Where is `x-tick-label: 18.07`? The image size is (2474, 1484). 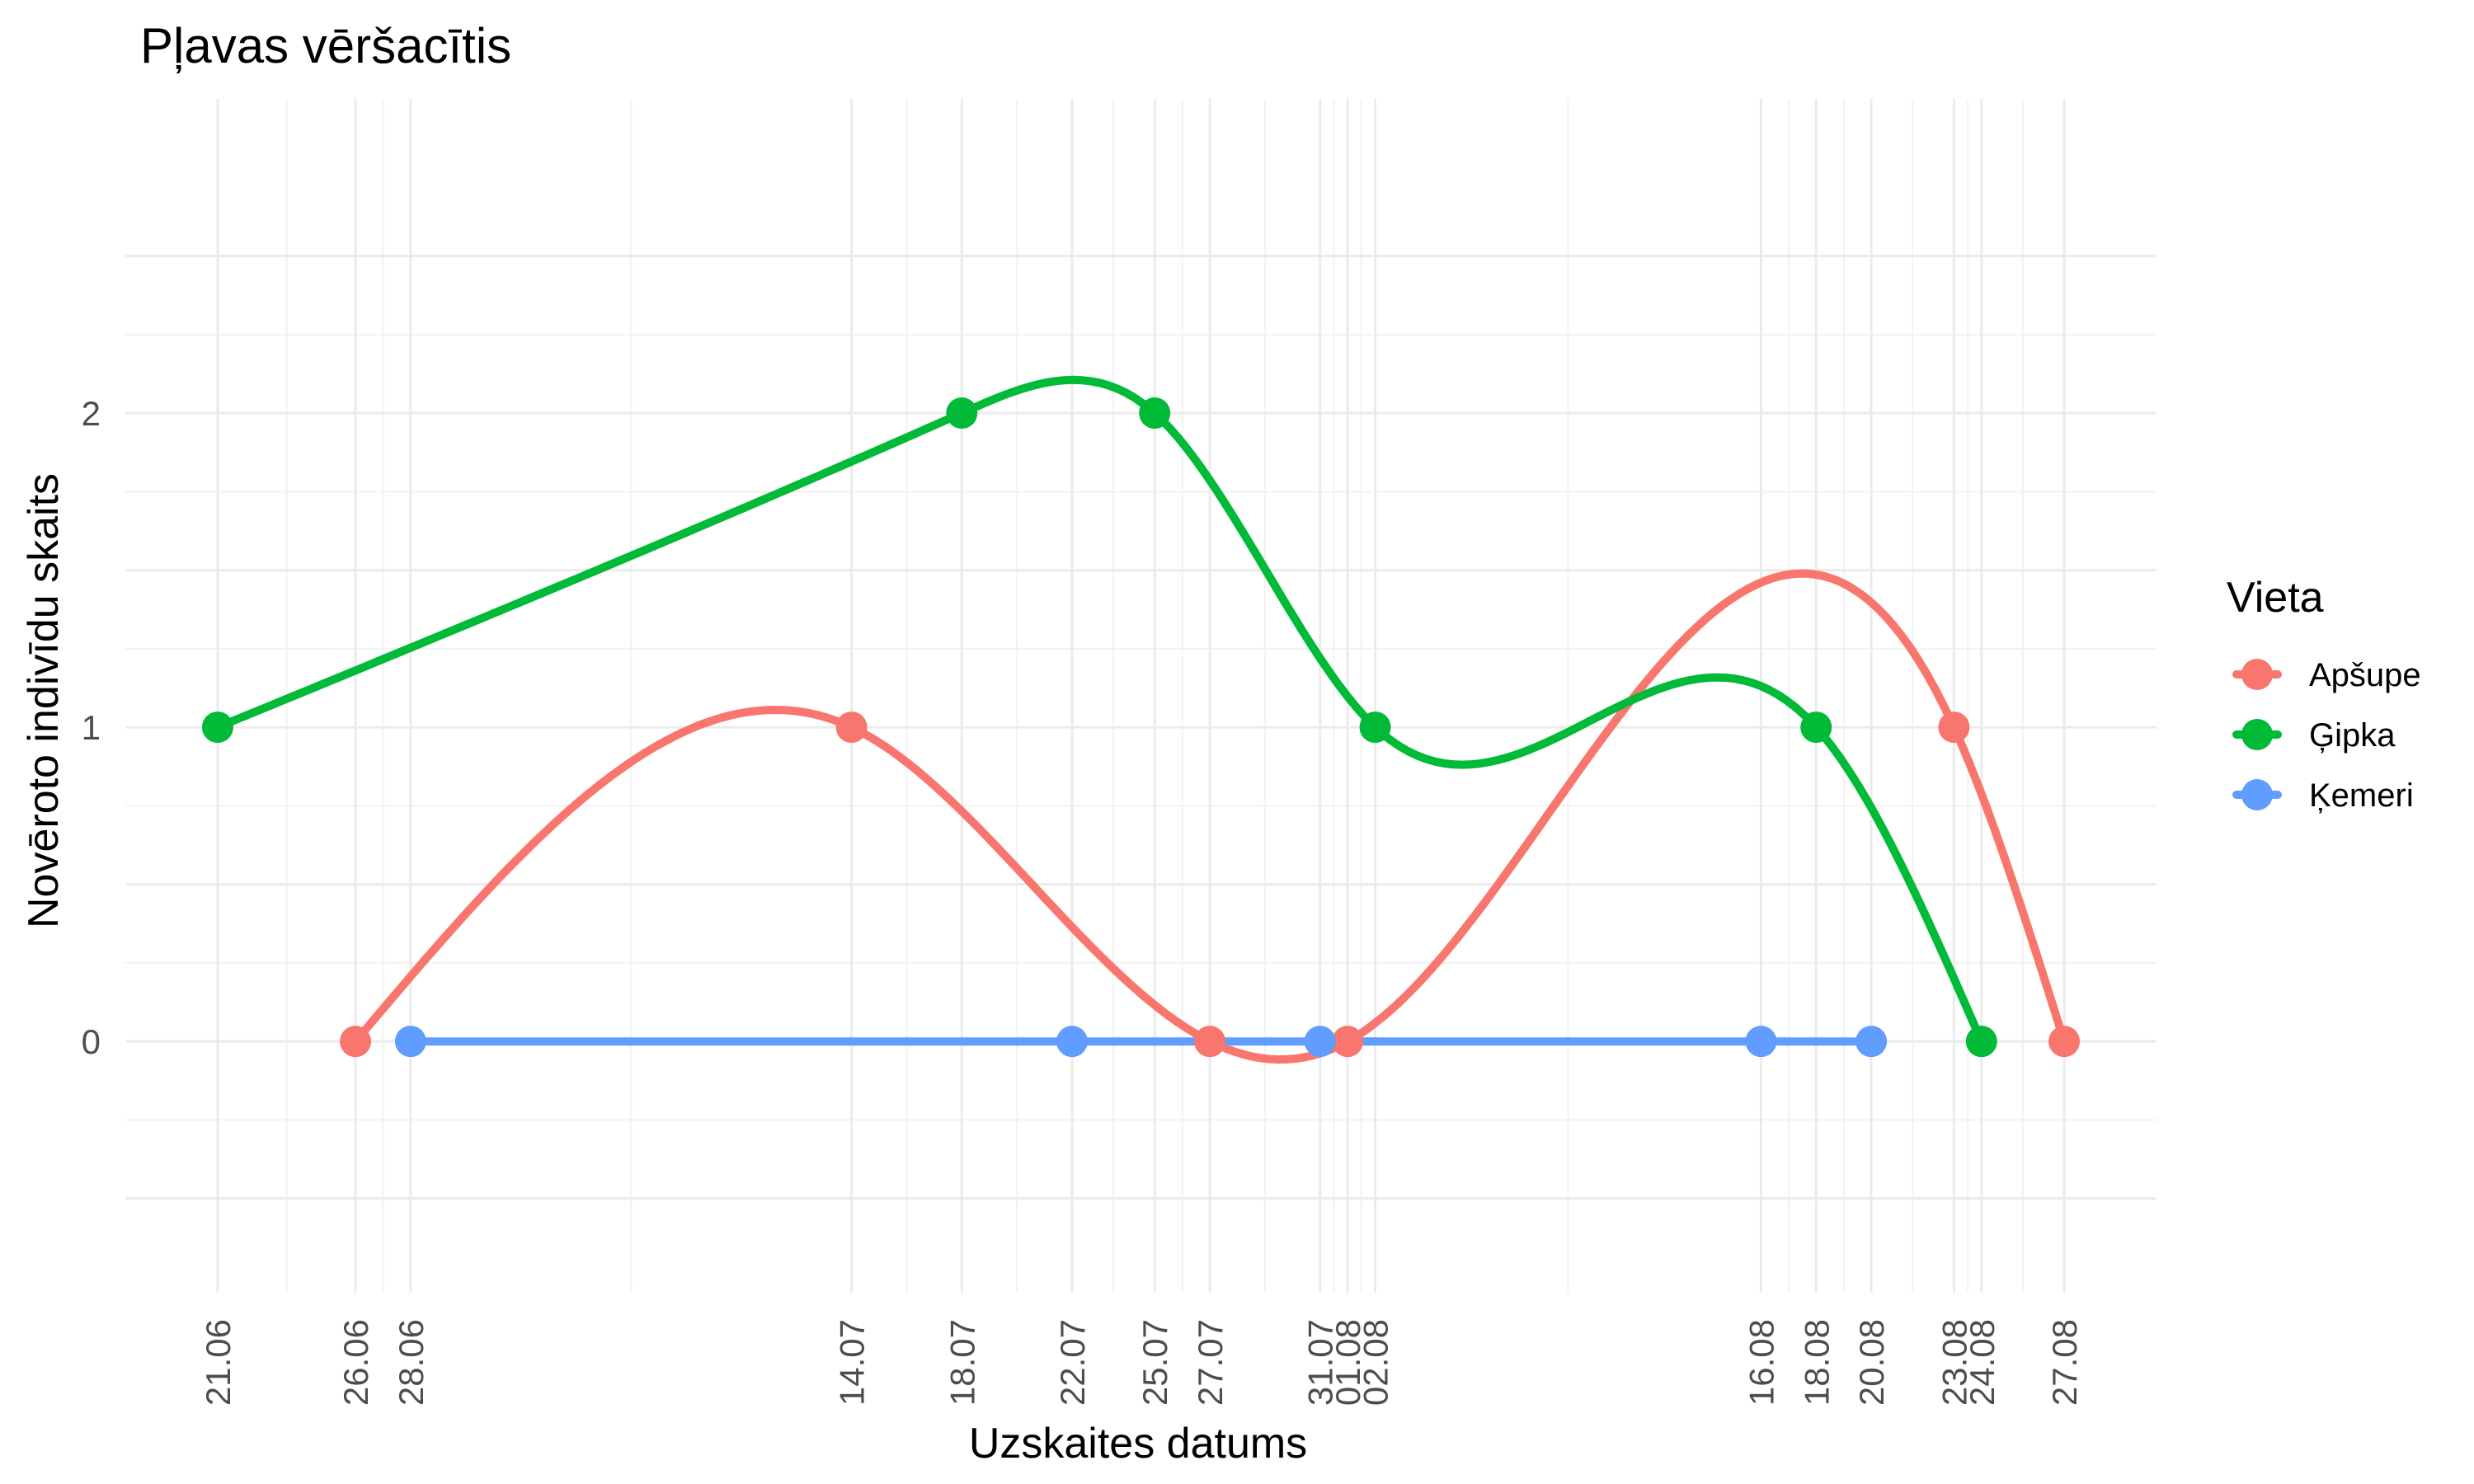
x-tick-label: 18.07 is located at coordinates (962, 1362).